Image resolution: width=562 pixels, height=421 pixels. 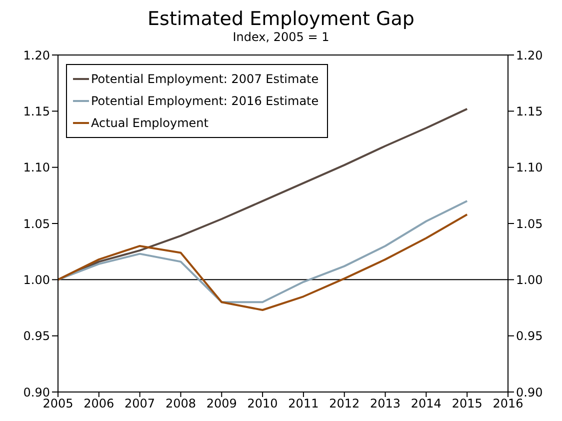 What do you see at coordinates (467, 403) in the screenshot?
I see `x-tick-label: 2015` at bounding box center [467, 403].